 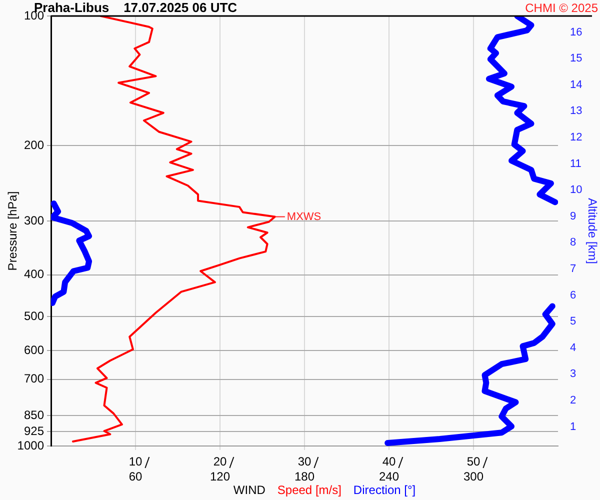 I want to click on y2-tick-label: 5, so click(x=573, y=322).